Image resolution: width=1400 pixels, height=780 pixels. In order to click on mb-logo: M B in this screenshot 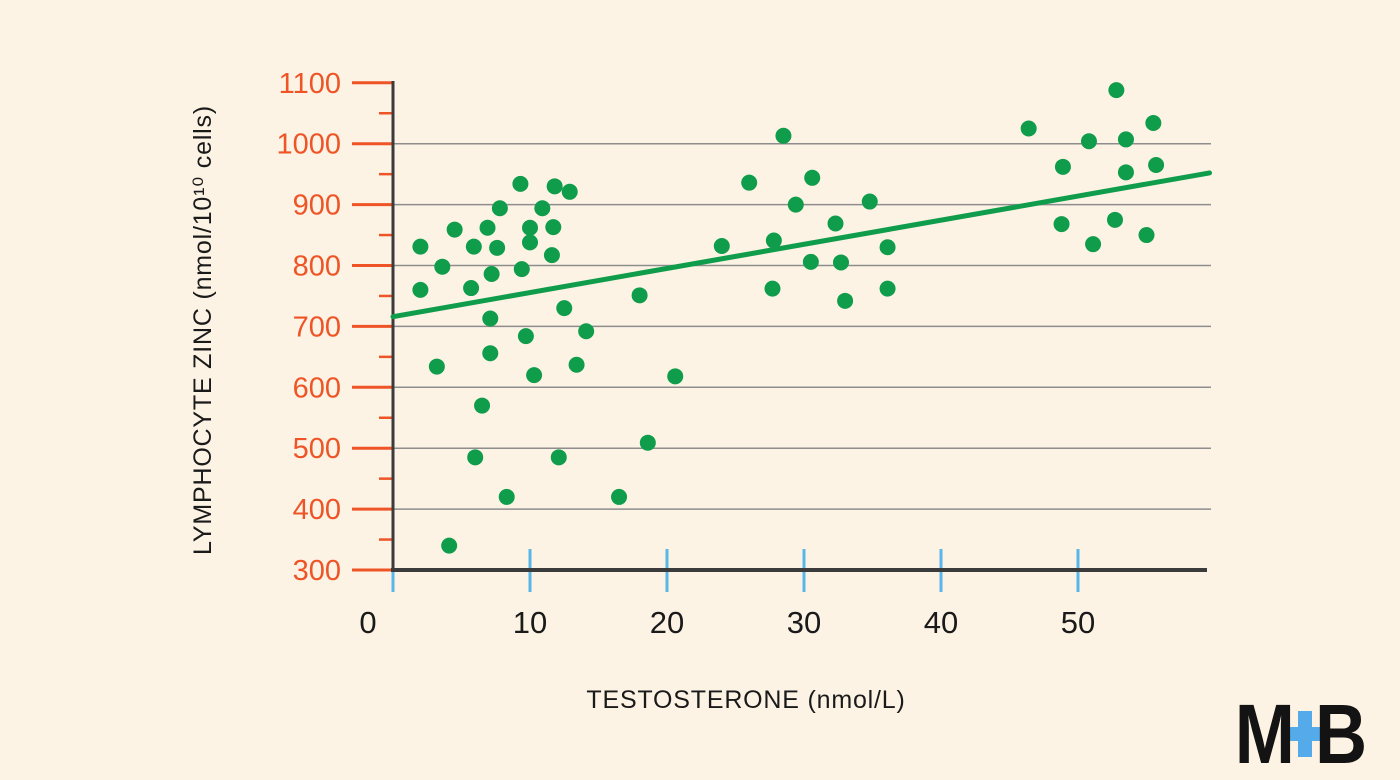, I will do `click(1300, 733)`.